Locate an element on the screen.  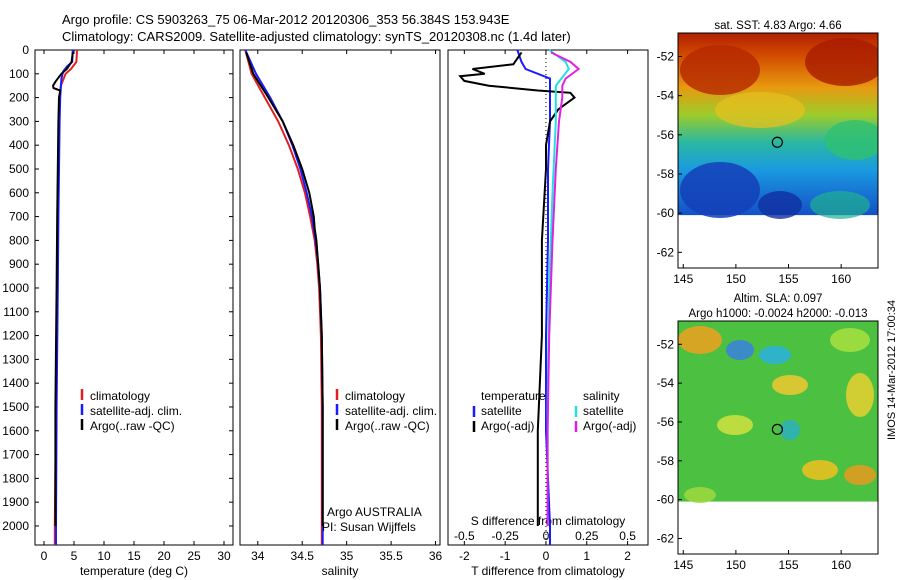
legend-heading: temperature is located at coordinates (513, 396).